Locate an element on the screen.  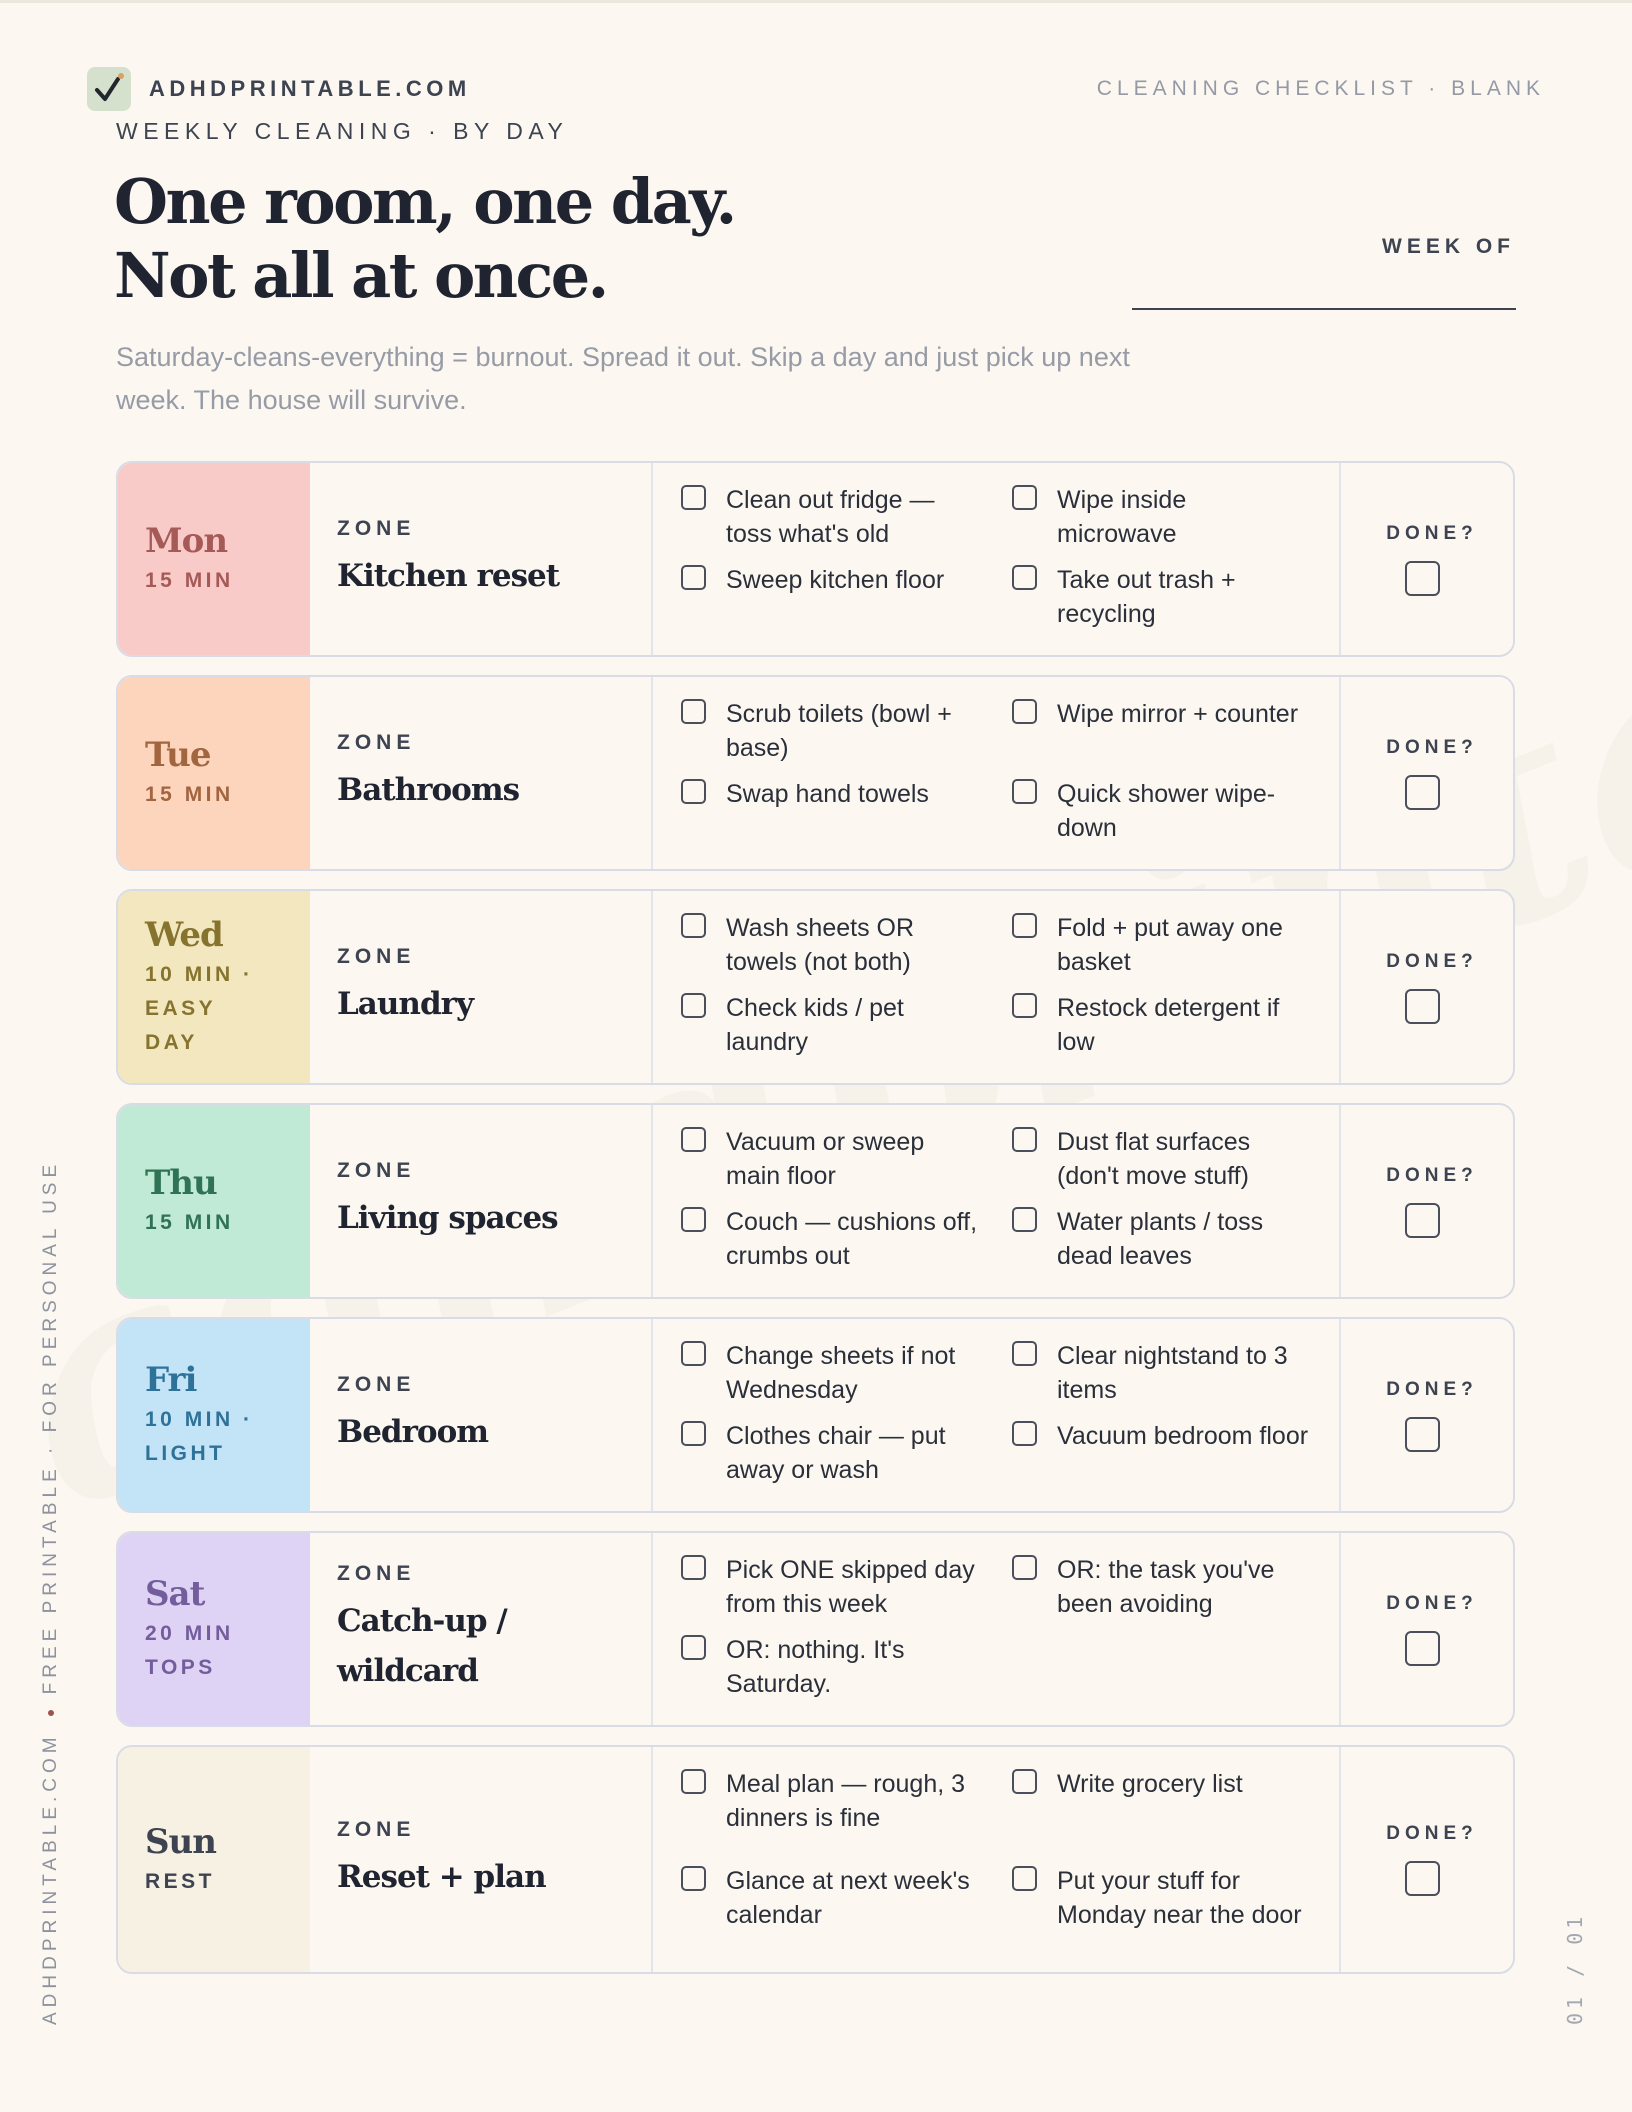
task-item: OR: the task you've been avoiding is located at coordinates (1177, 1589).